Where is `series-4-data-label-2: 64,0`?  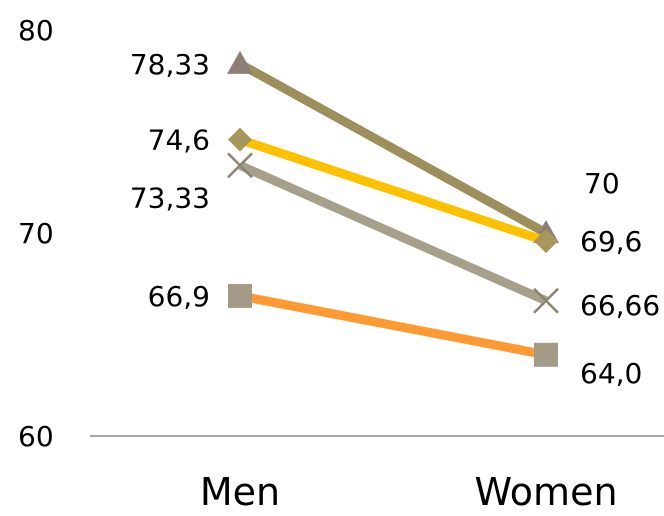 series-4-data-label-2: 64,0 is located at coordinates (611, 373).